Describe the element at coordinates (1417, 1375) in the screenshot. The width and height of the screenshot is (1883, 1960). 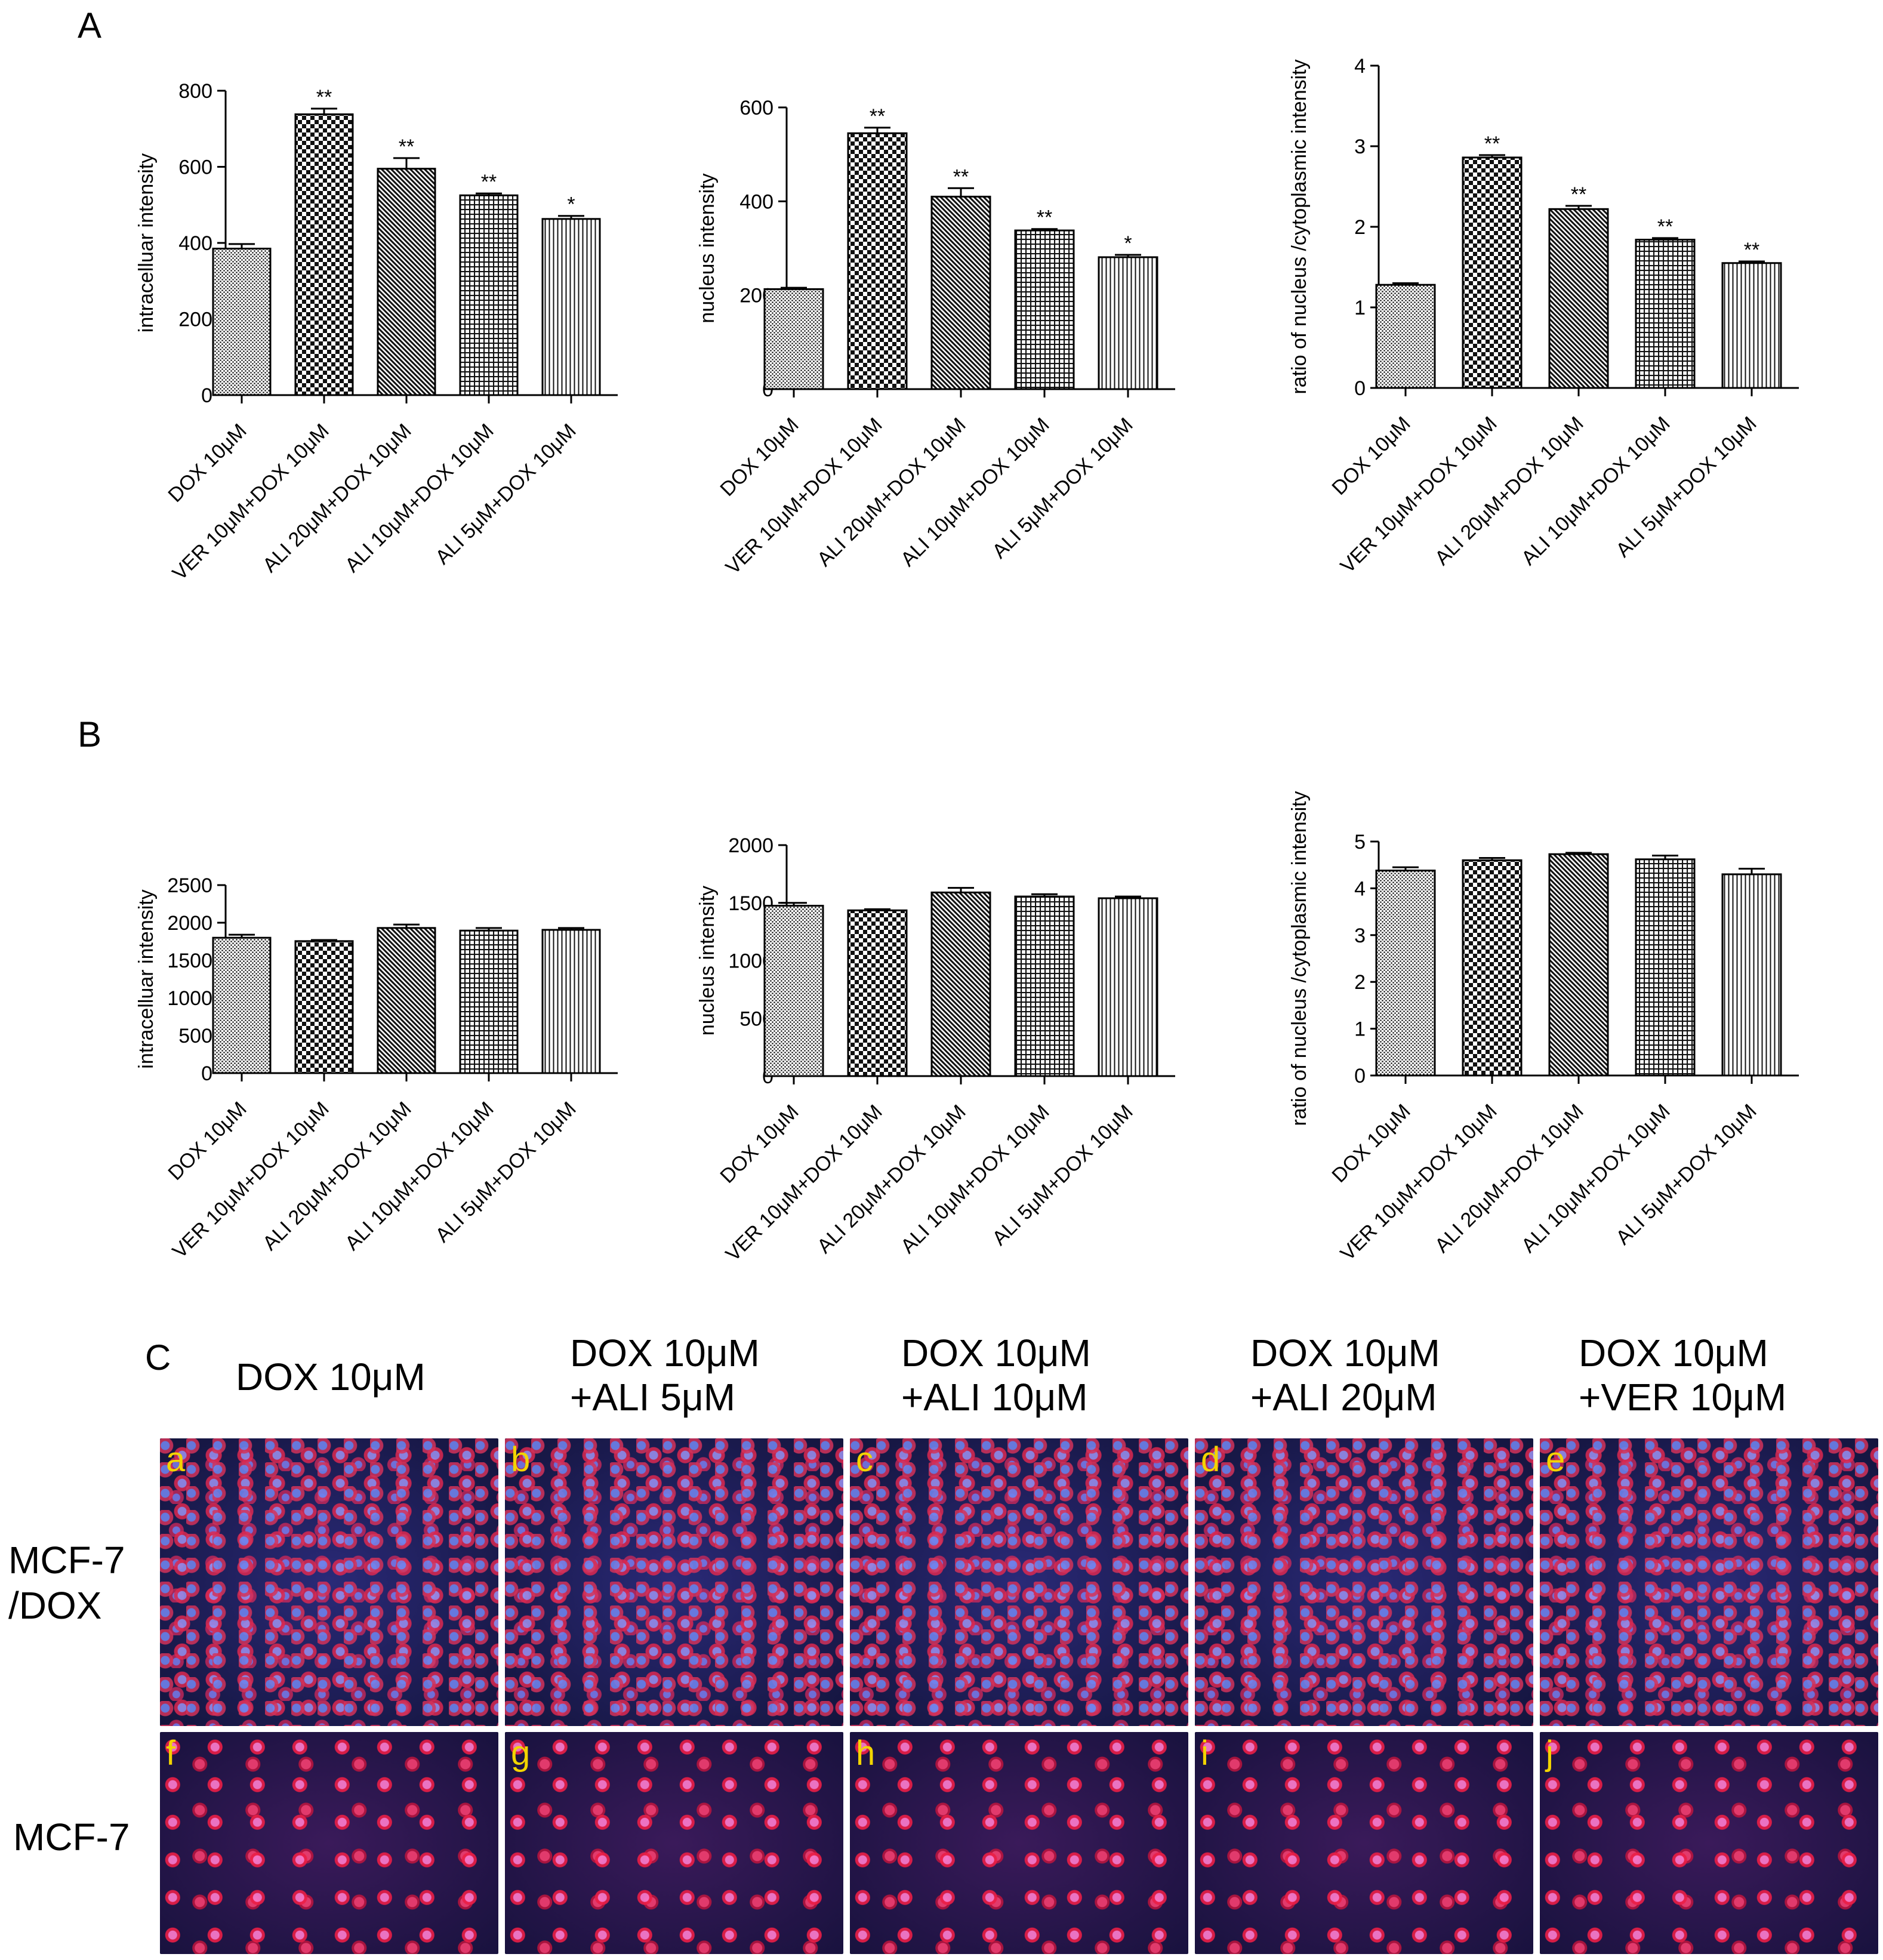
I see `column-header-4: DOX 10μM +ALI 20μM` at that location.